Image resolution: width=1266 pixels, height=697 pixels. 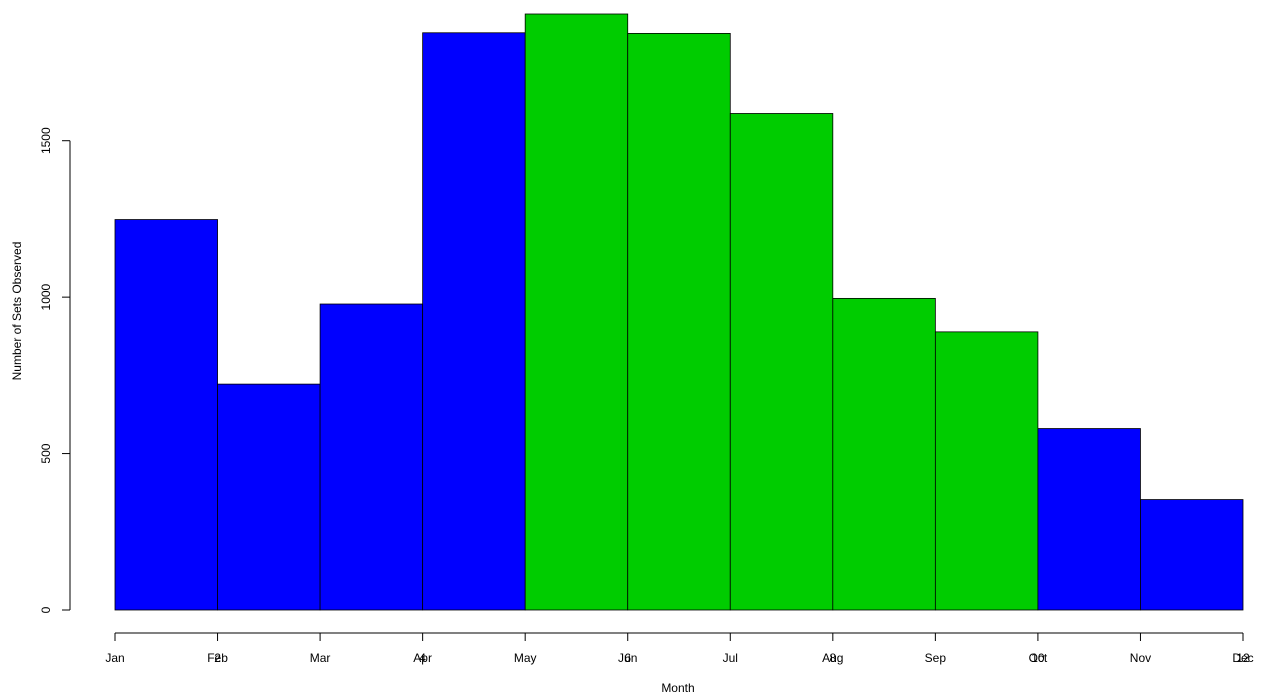 I want to click on x-tick-label-number: 2, so click(x=217, y=658).